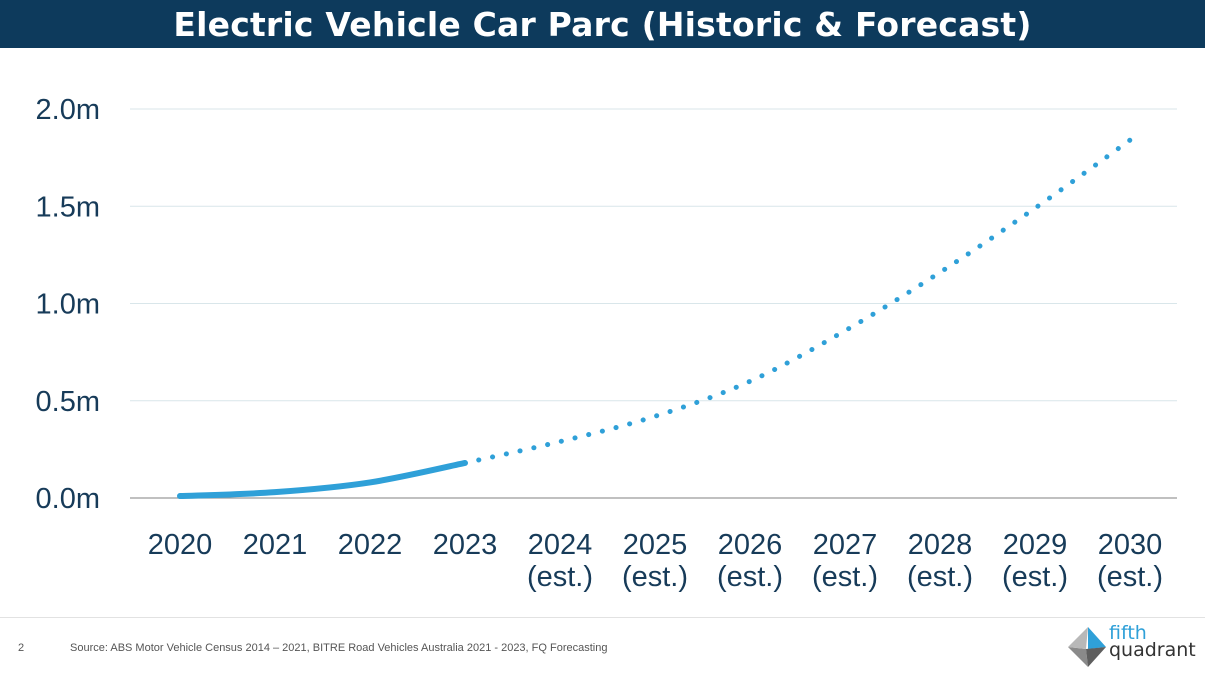  What do you see at coordinates (602, 617) in the screenshot?
I see `footer-divider` at bounding box center [602, 617].